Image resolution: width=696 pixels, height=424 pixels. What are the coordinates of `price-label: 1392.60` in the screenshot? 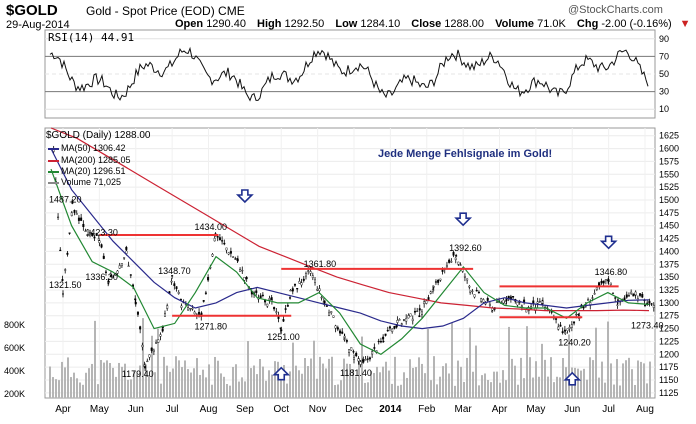 It's located at (465, 248).